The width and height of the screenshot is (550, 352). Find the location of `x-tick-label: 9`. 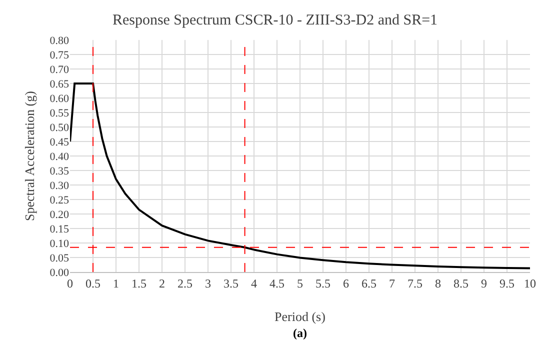

x-tick-label: 9 is located at coordinates (484, 283).